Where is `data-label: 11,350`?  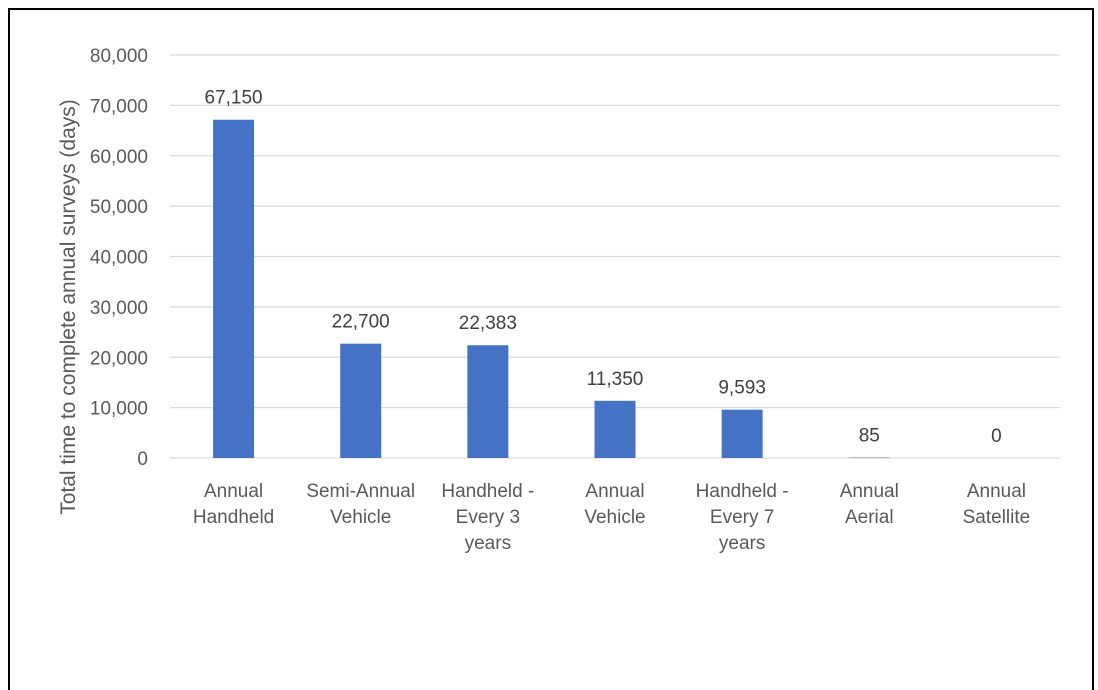
data-label: 11,350 is located at coordinates (615, 379).